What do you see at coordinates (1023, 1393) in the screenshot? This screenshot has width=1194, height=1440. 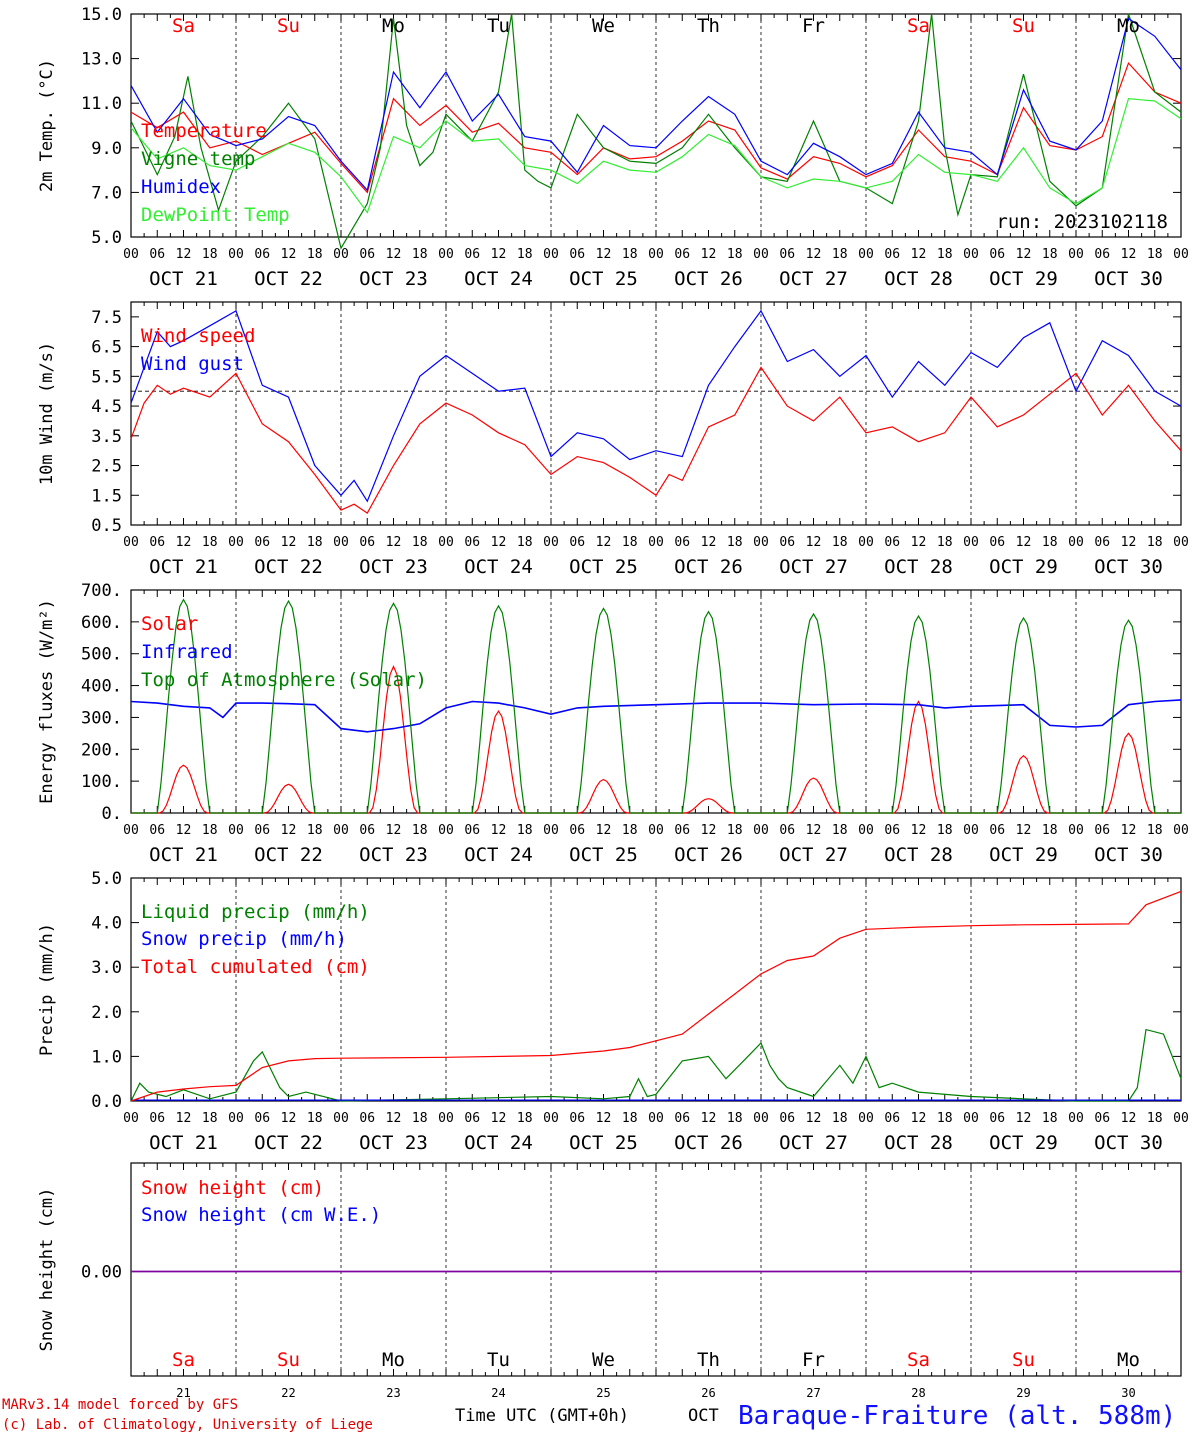 I see `day-number: 29` at bounding box center [1023, 1393].